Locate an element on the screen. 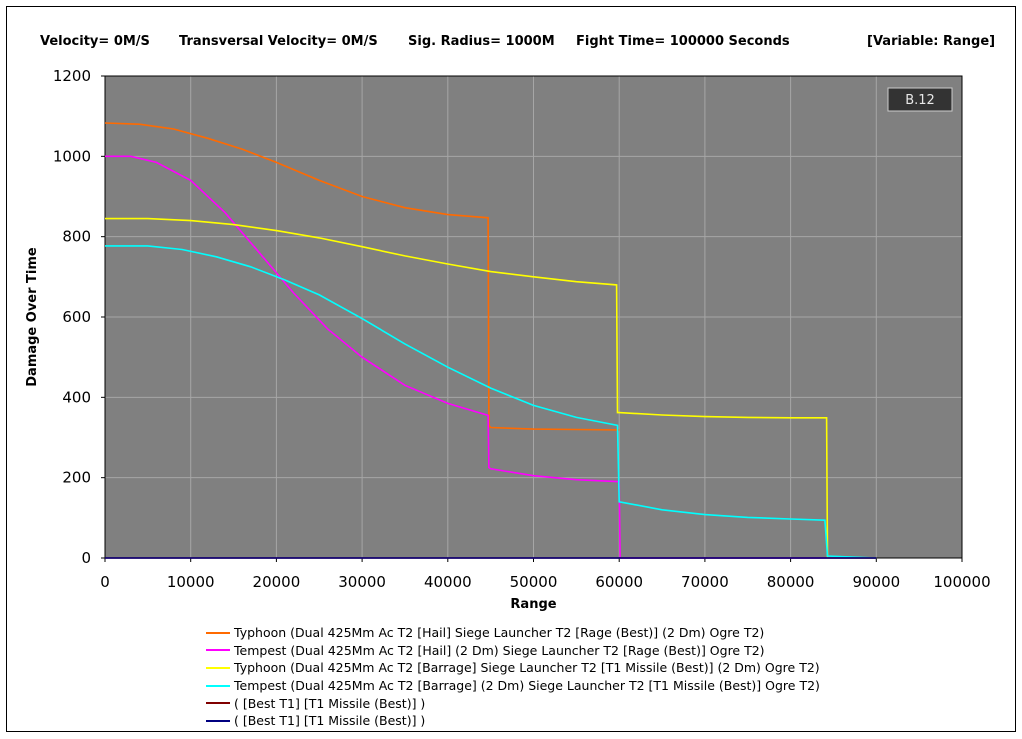 The width and height of the screenshot is (1022, 739). x-tick-label: 0 is located at coordinates (105, 582).